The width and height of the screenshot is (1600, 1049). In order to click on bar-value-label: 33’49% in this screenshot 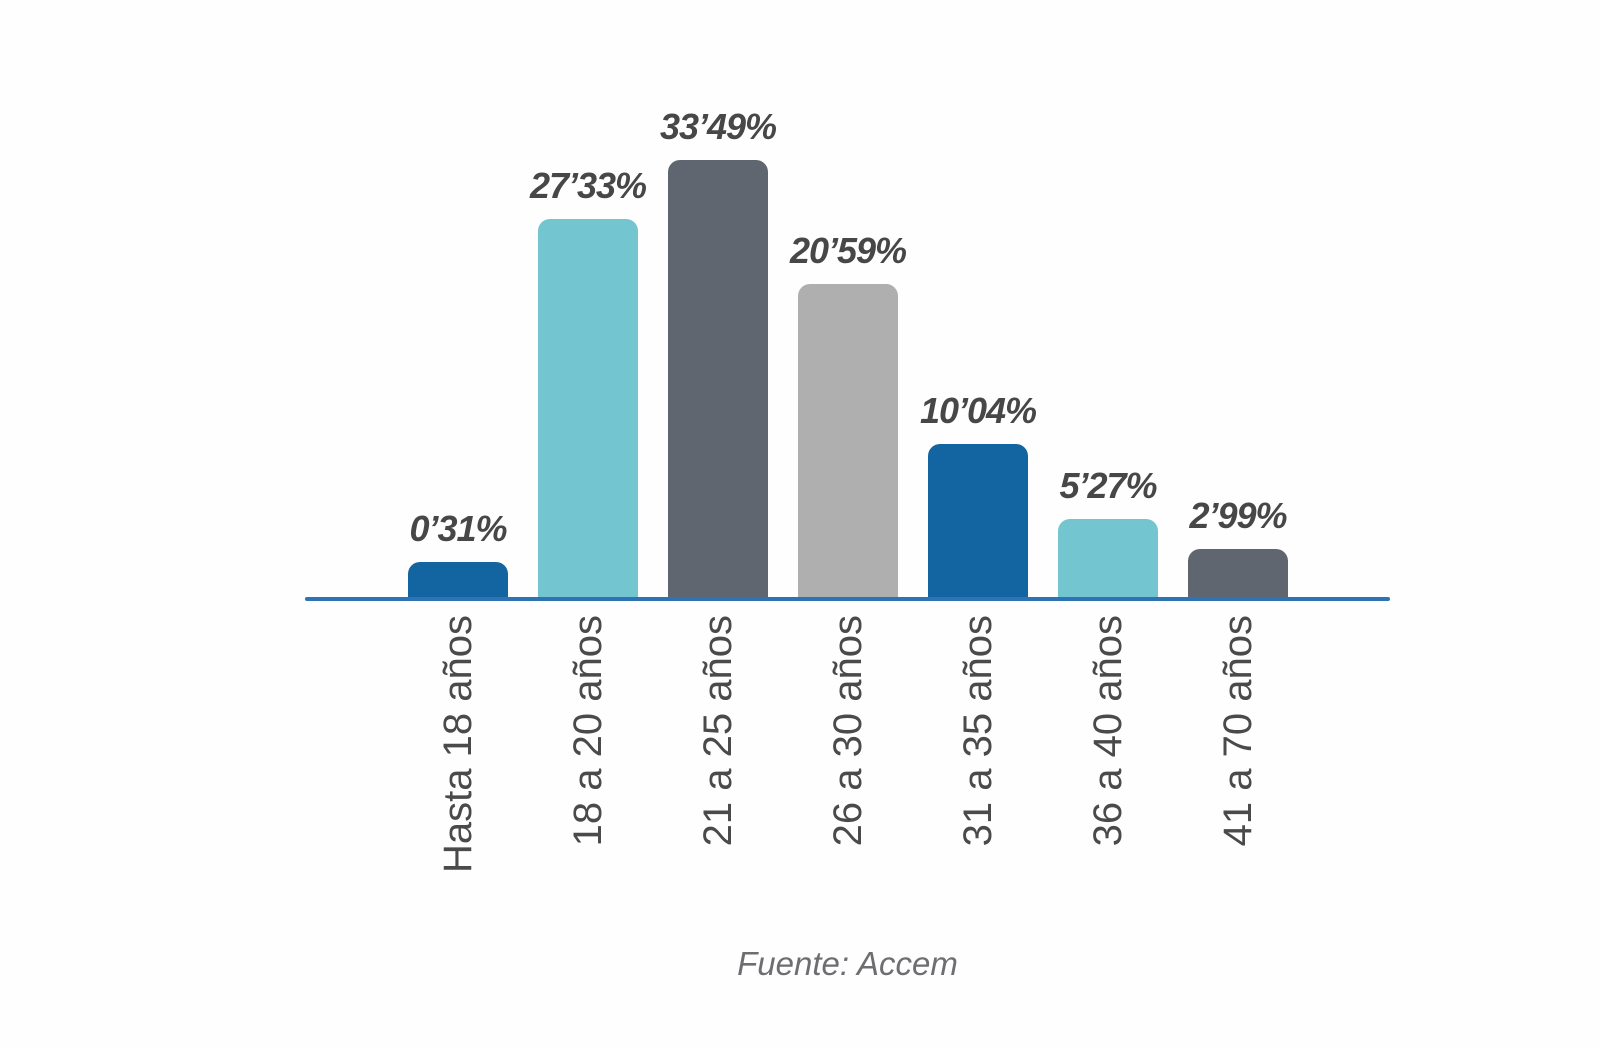, I will do `click(718, 126)`.